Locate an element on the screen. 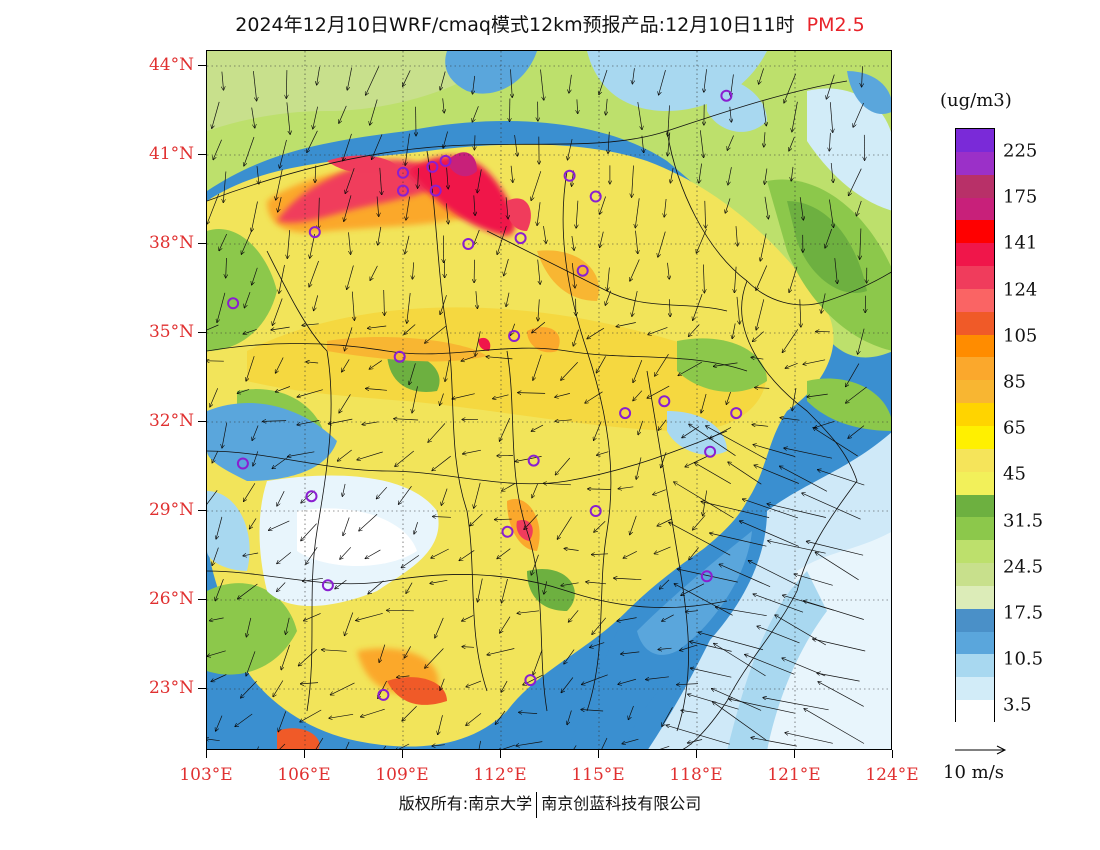 This screenshot has width=1100, height=850. lon-tick is located at coordinates (794, 754).